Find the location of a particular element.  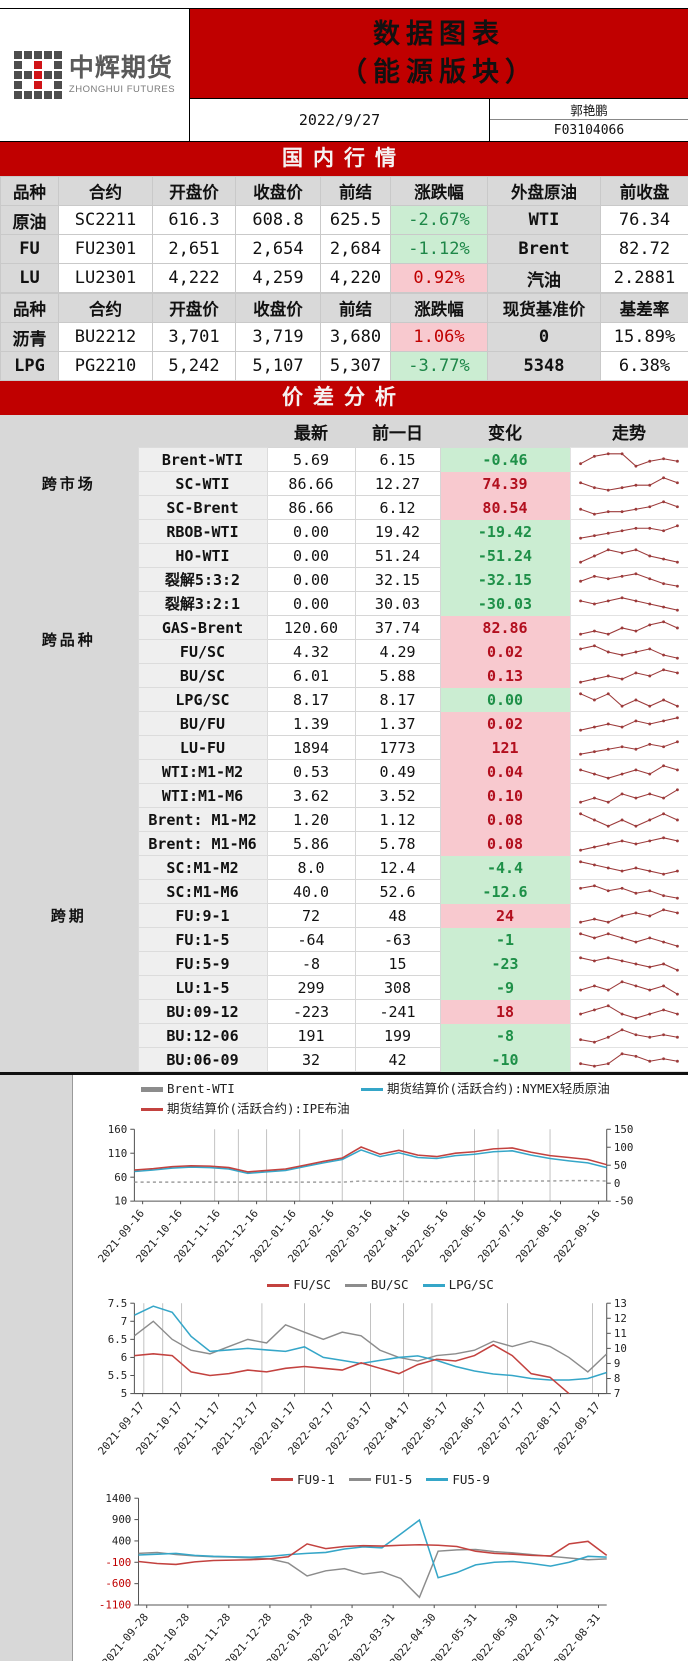

spread-row: BU/FU 1.39 1.37 0.02 is located at coordinates (344, 723).